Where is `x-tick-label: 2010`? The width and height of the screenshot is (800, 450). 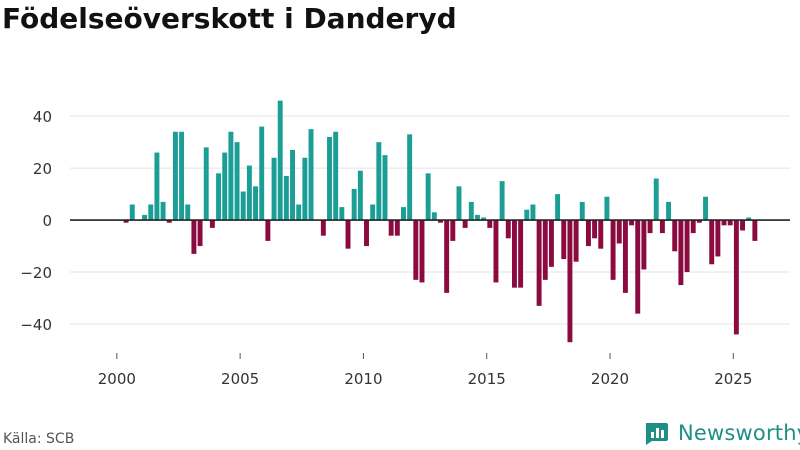
x-tick-label: 2010 is located at coordinates (363, 379).